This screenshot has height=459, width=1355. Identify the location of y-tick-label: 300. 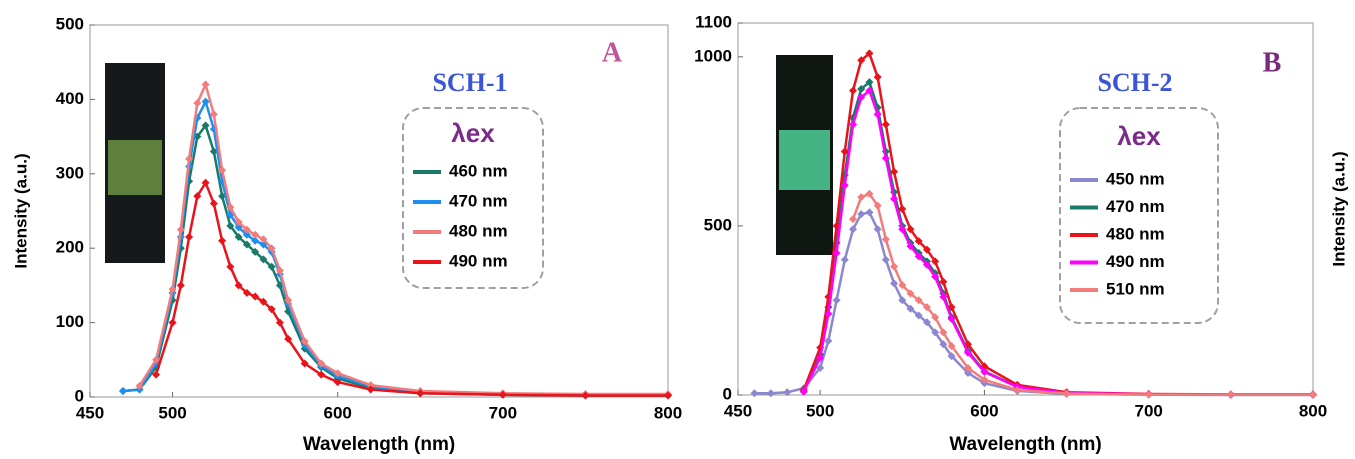
(70, 172).